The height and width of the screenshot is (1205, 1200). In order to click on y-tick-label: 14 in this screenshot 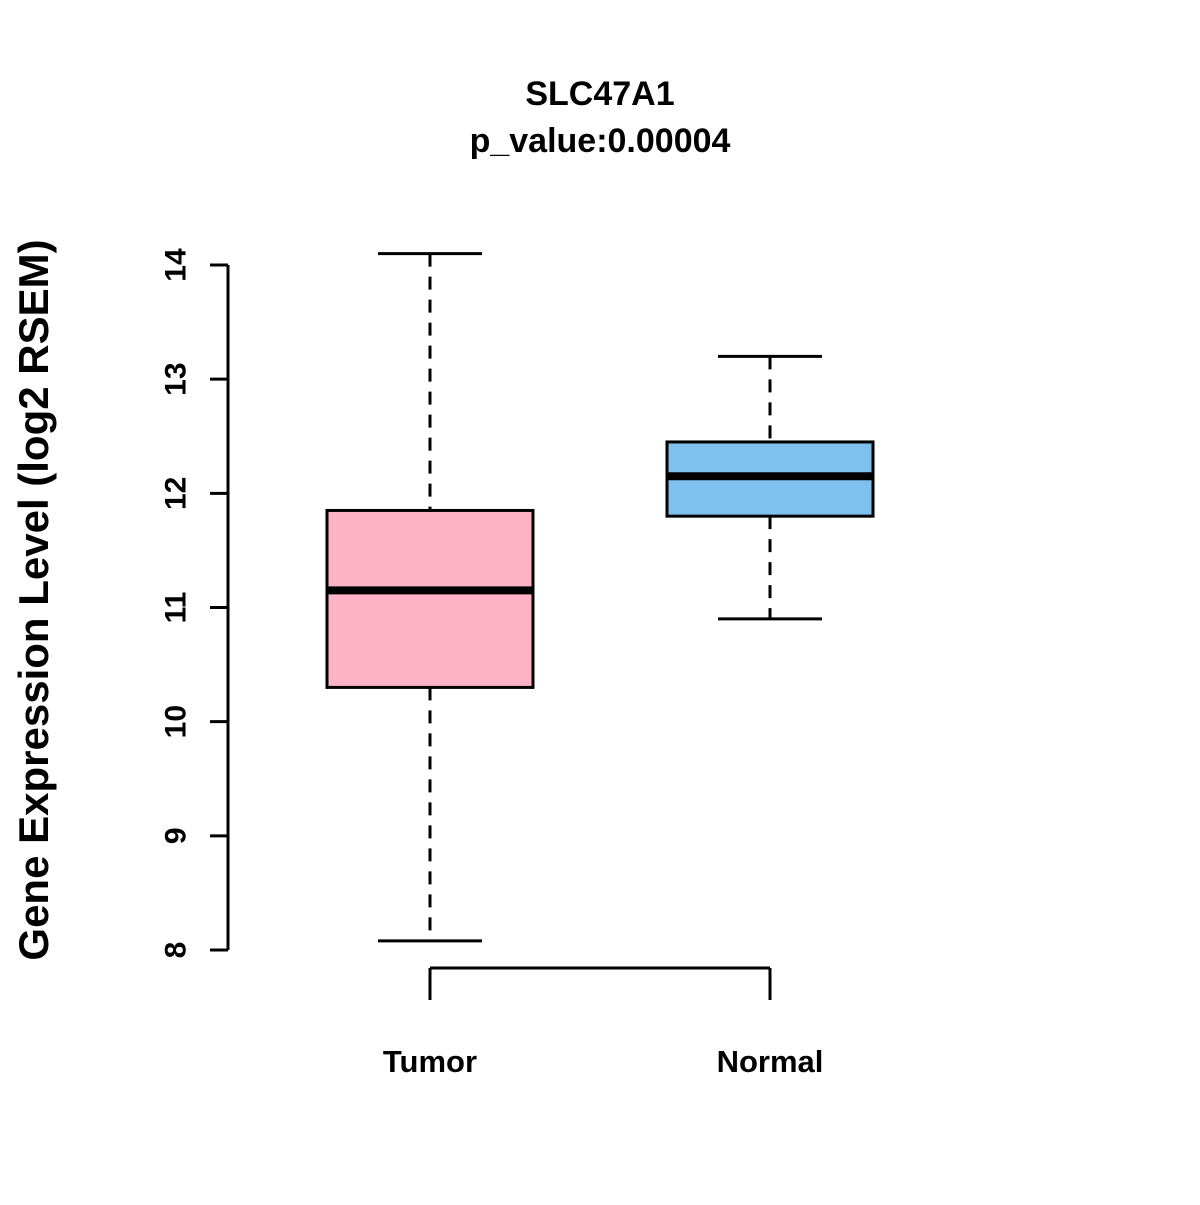, I will do `click(176, 265)`.